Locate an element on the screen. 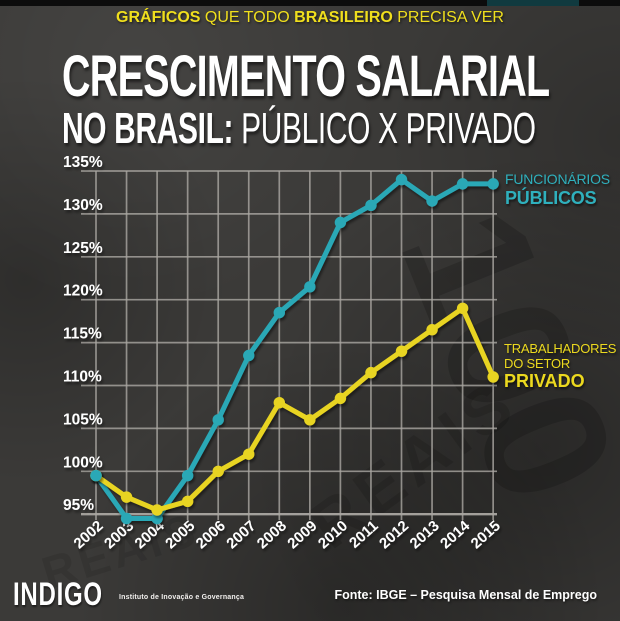  legend-private-sector: TRABALHADORES DO SETOR PRIVADO is located at coordinates (560, 366).